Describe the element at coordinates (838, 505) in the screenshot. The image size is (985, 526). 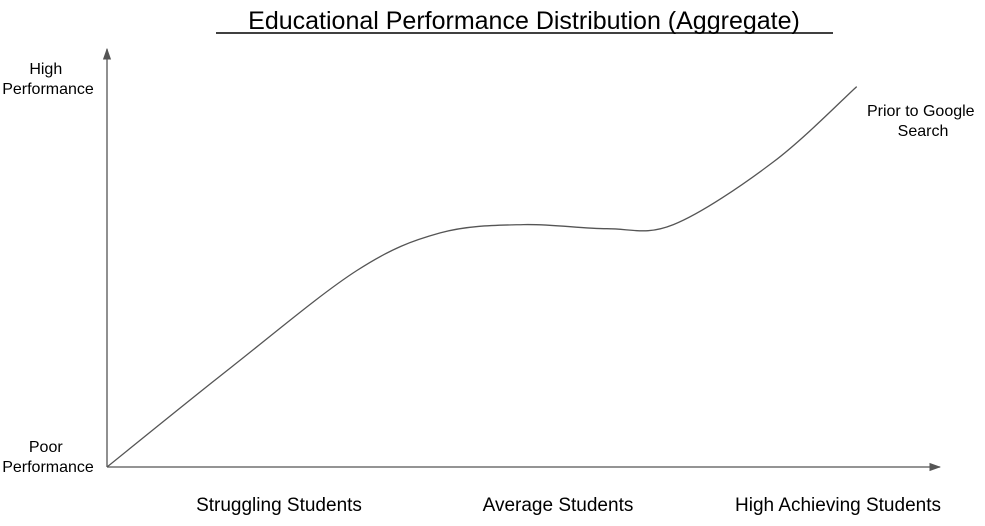
I see `x-label-high-achieving: High Achieving Students` at that location.